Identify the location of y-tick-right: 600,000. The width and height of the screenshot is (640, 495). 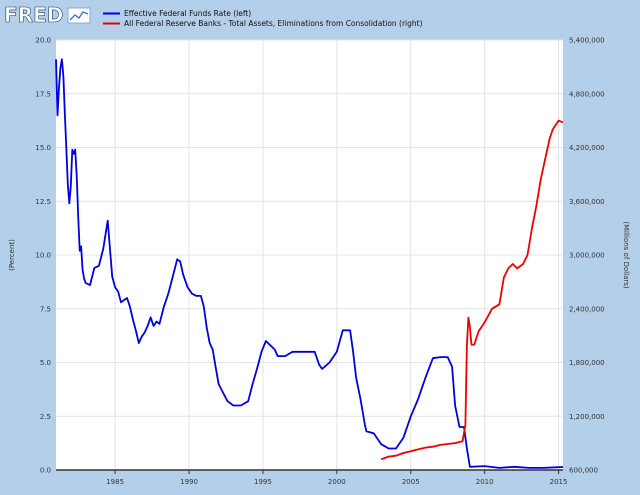
(583, 471).